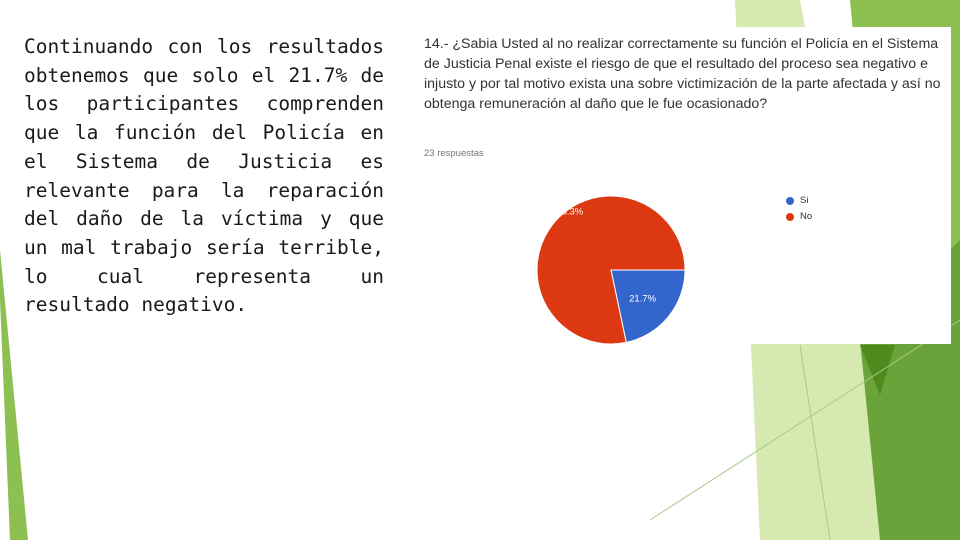  I want to click on legend-label-si: Si, so click(804, 200).